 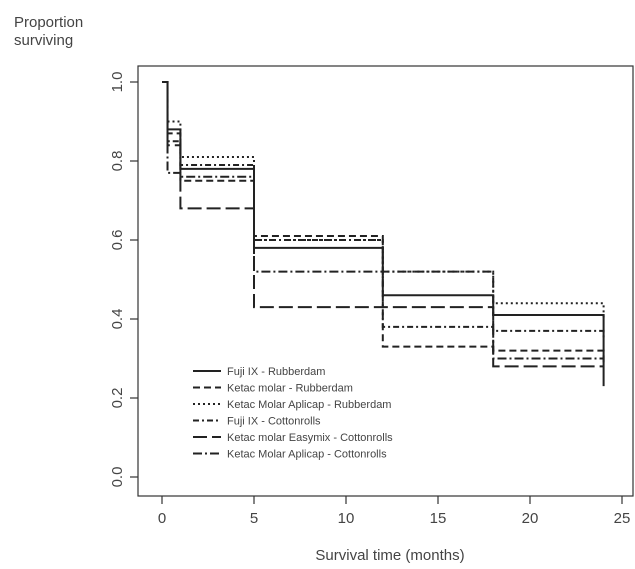 What do you see at coordinates (49, 22) in the screenshot?
I see `y-axis-label-line1: Proportion` at bounding box center [49, 22].